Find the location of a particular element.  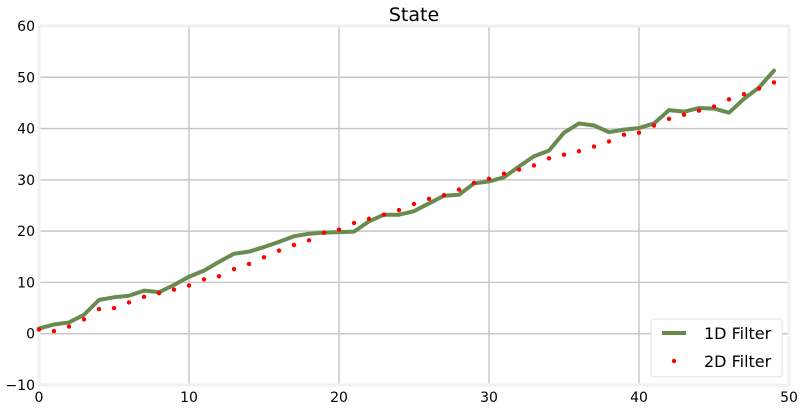

y-tick-label: 0 is located at coordinates (30, 335).